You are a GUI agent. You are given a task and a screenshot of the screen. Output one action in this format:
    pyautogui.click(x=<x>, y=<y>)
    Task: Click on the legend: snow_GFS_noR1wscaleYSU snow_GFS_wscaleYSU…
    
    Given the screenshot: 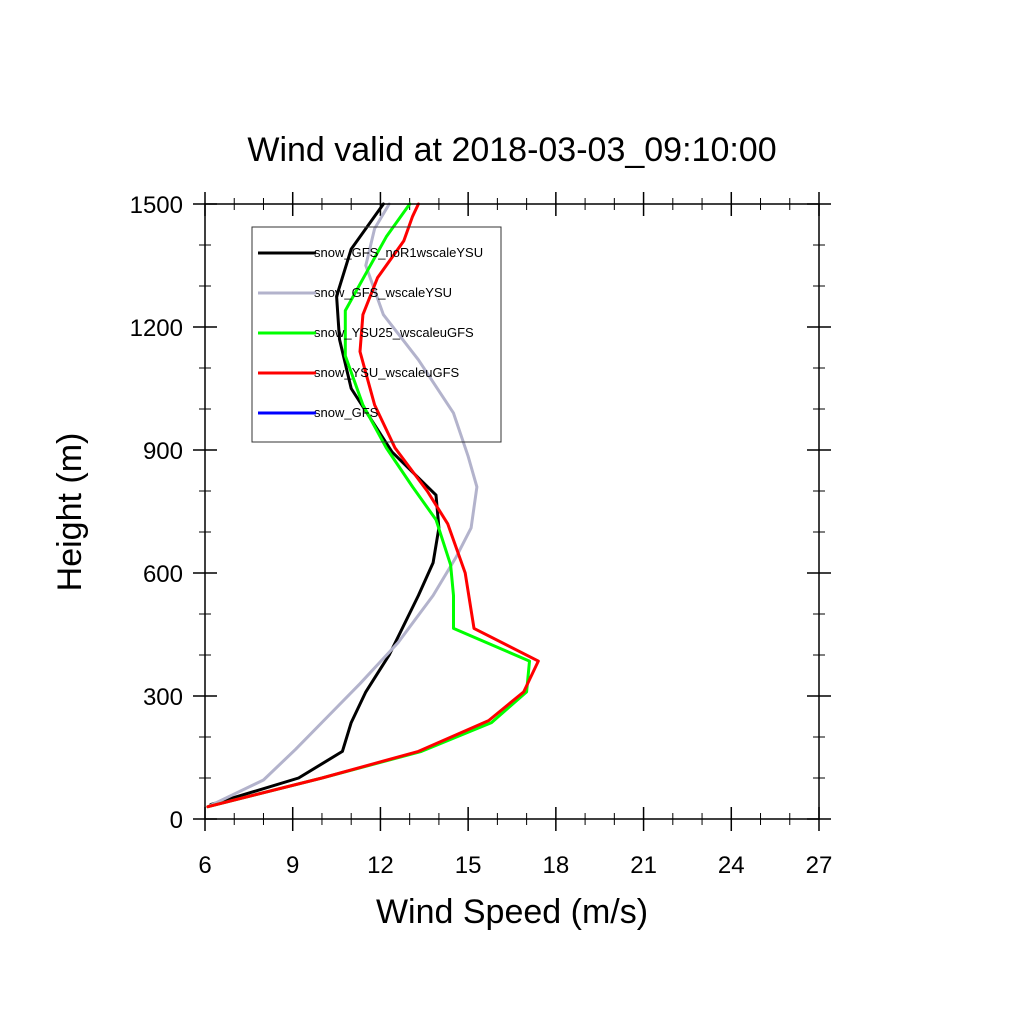 What is the action you would take?
    pyautogui.click(x=376, y=334)
    